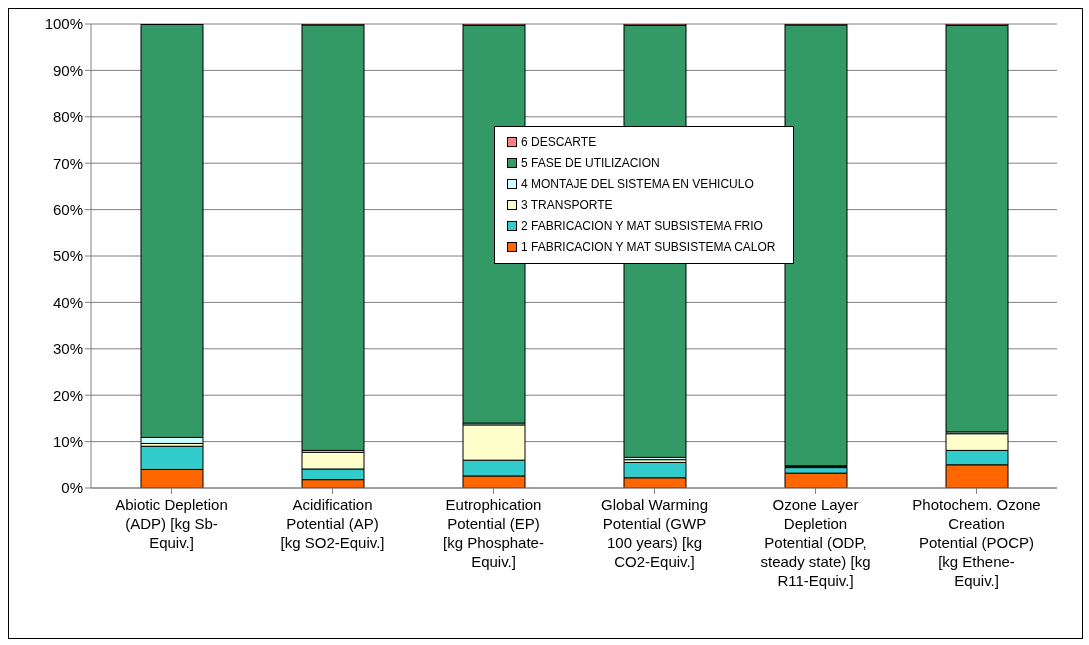  What do you see at coordinates (648, 246) in the screenshot?
I see `legend-label: 1 FABRICACION Y MAT SUBSISTEMA CALOR` at bounding box center [648, 246].